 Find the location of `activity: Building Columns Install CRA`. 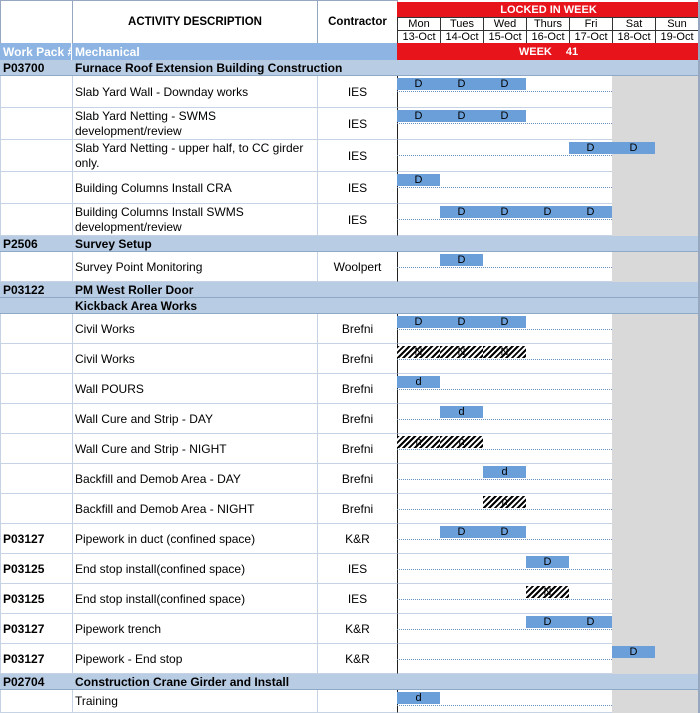

activity: Building Columns Install CRA is located at coordinates (153, 187).